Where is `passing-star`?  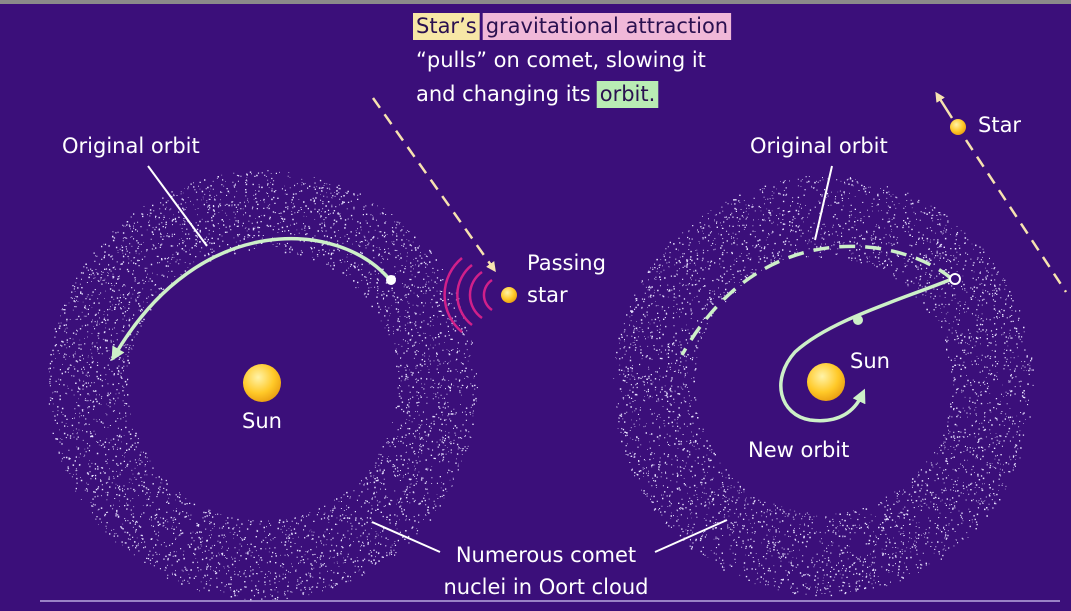
passing-star is located at coordinates (509, 295).